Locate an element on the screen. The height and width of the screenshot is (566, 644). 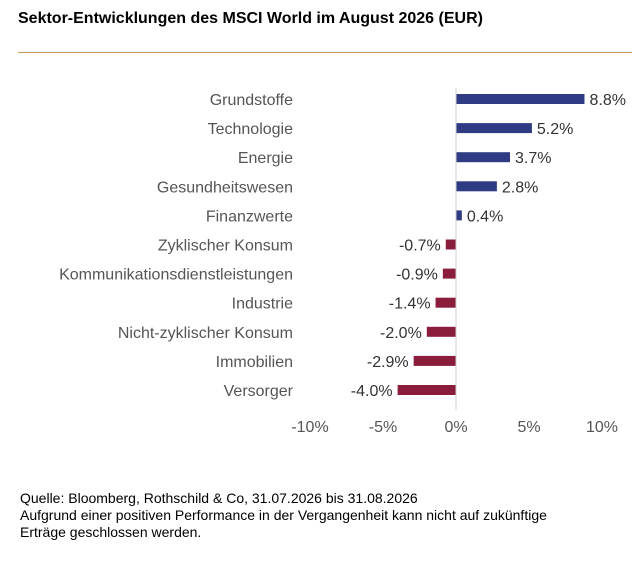
x-tick-label-4: 10% is located at coordinates (602, 427).